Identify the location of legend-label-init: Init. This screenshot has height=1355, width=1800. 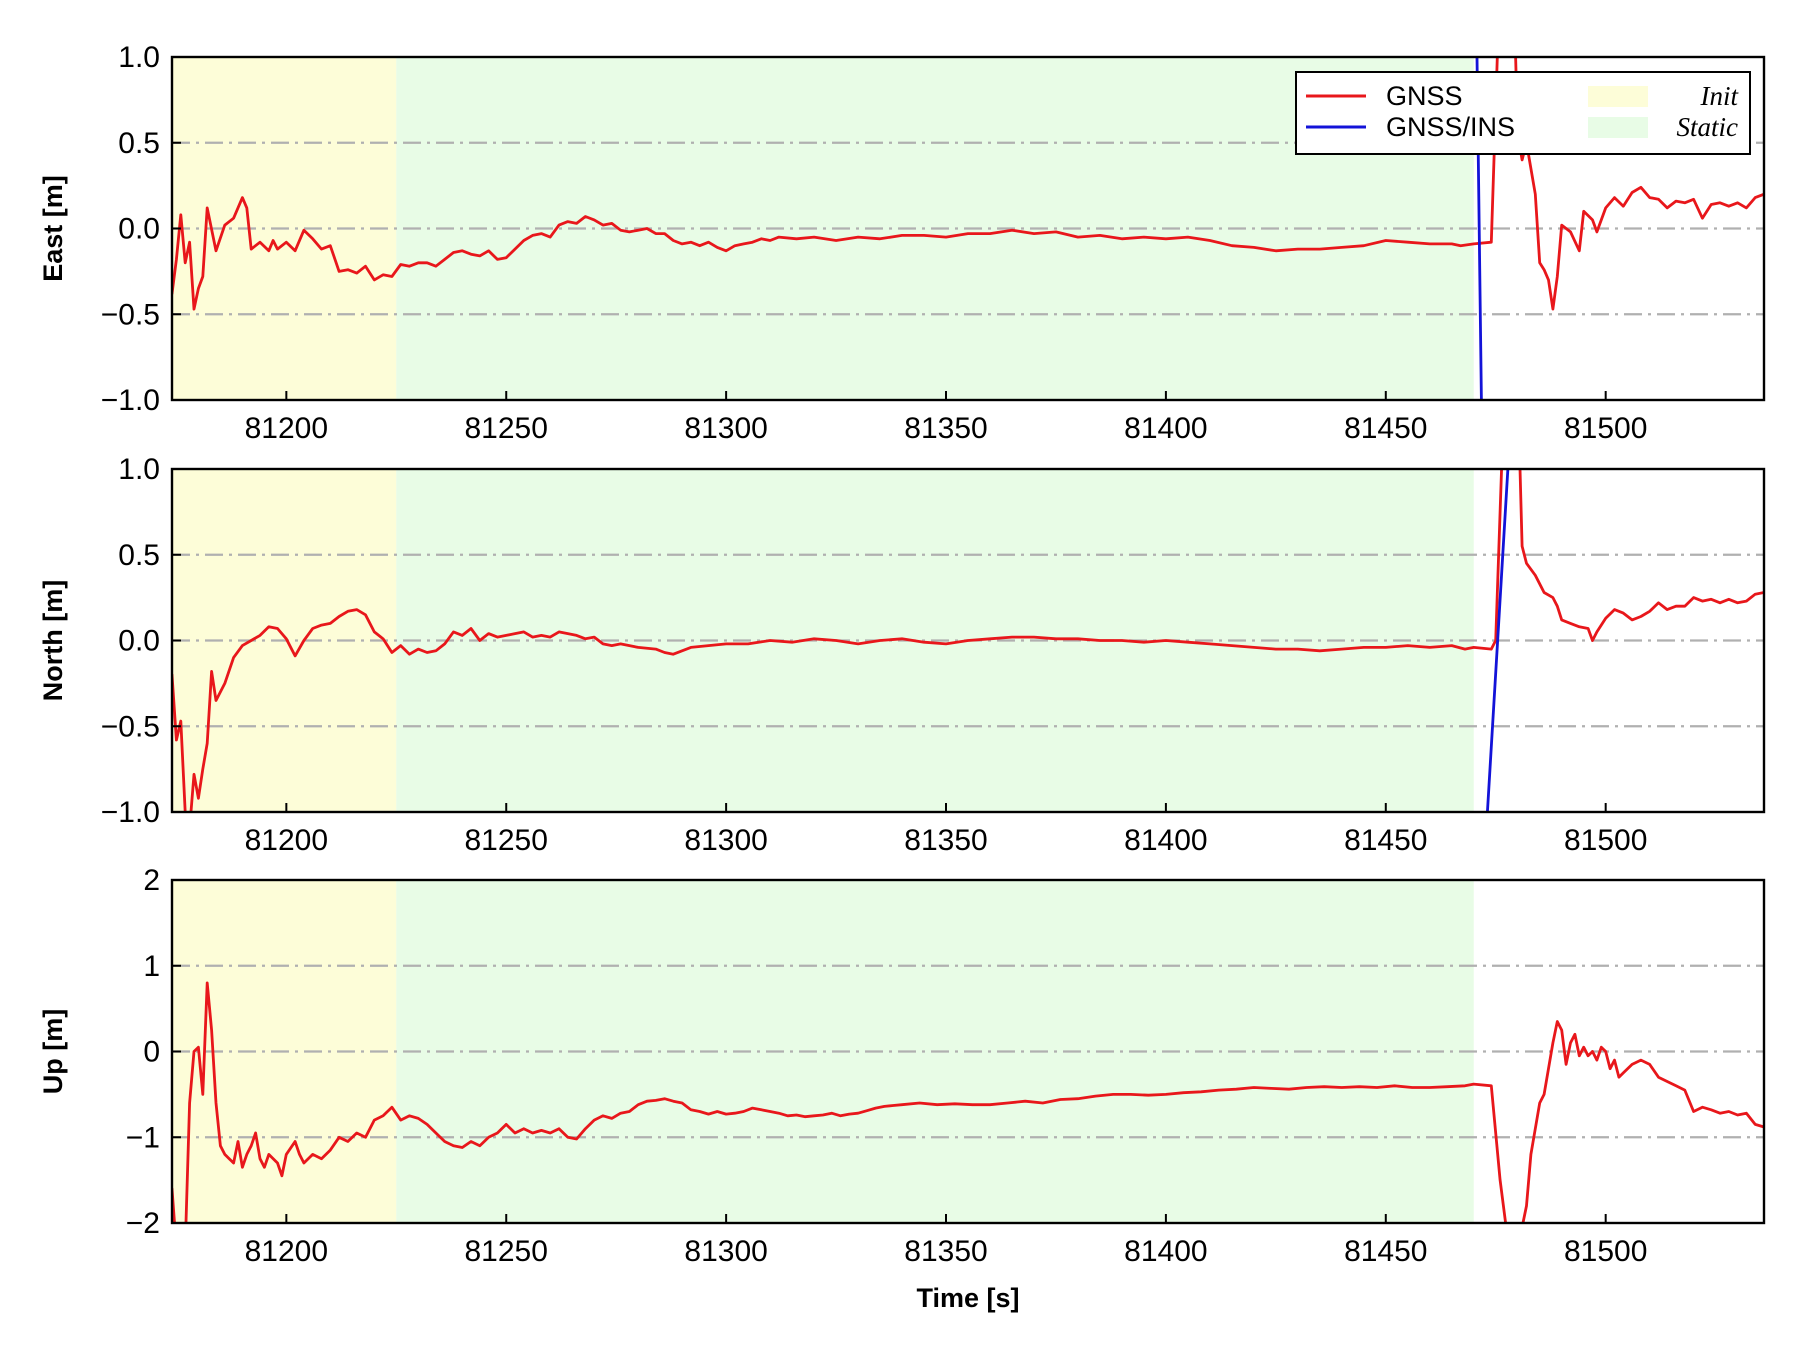
(1720, 96).